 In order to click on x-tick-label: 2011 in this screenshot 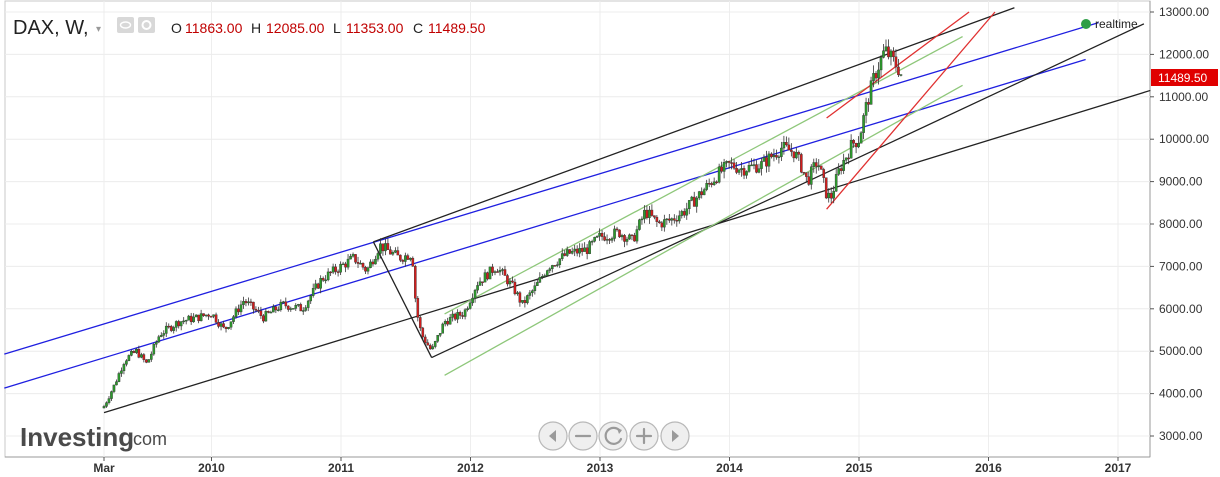, I will do `click(341, 468)`.